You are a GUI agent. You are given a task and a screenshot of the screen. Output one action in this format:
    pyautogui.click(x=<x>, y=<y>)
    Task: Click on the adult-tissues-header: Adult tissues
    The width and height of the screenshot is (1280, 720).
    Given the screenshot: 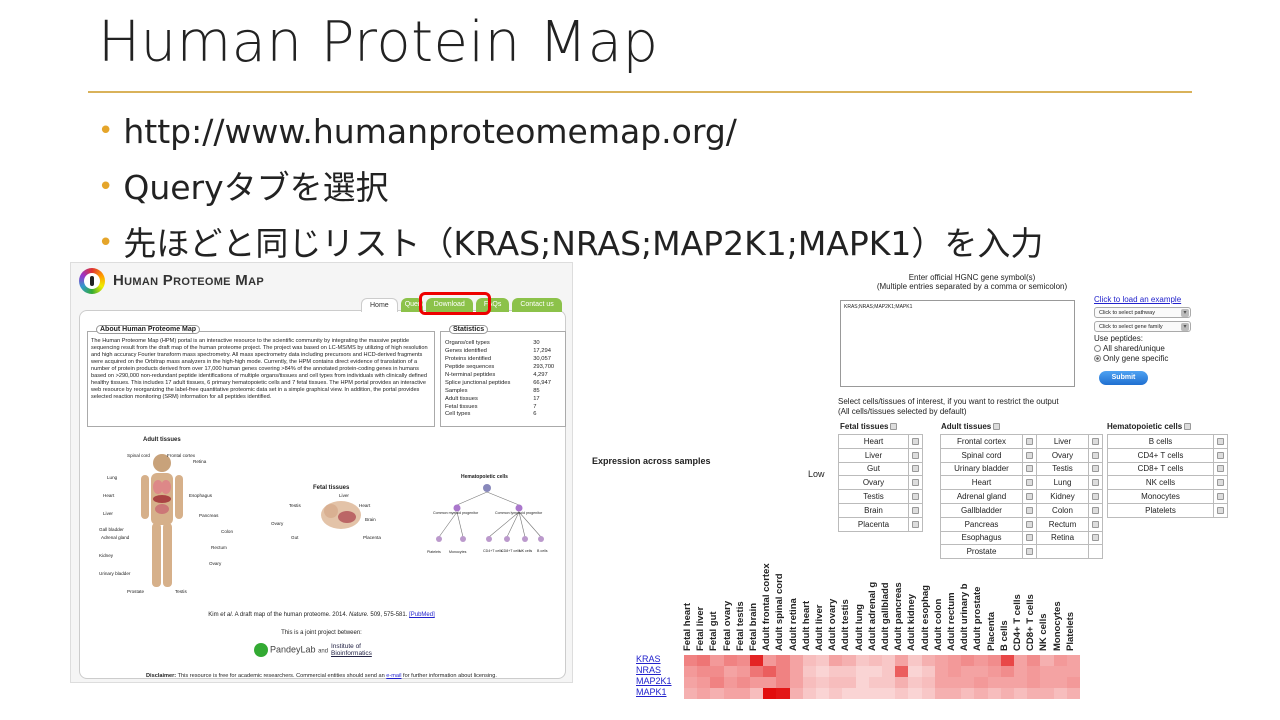 What is the action you would take?
    pyautogui.click(x=971, y=426)
    